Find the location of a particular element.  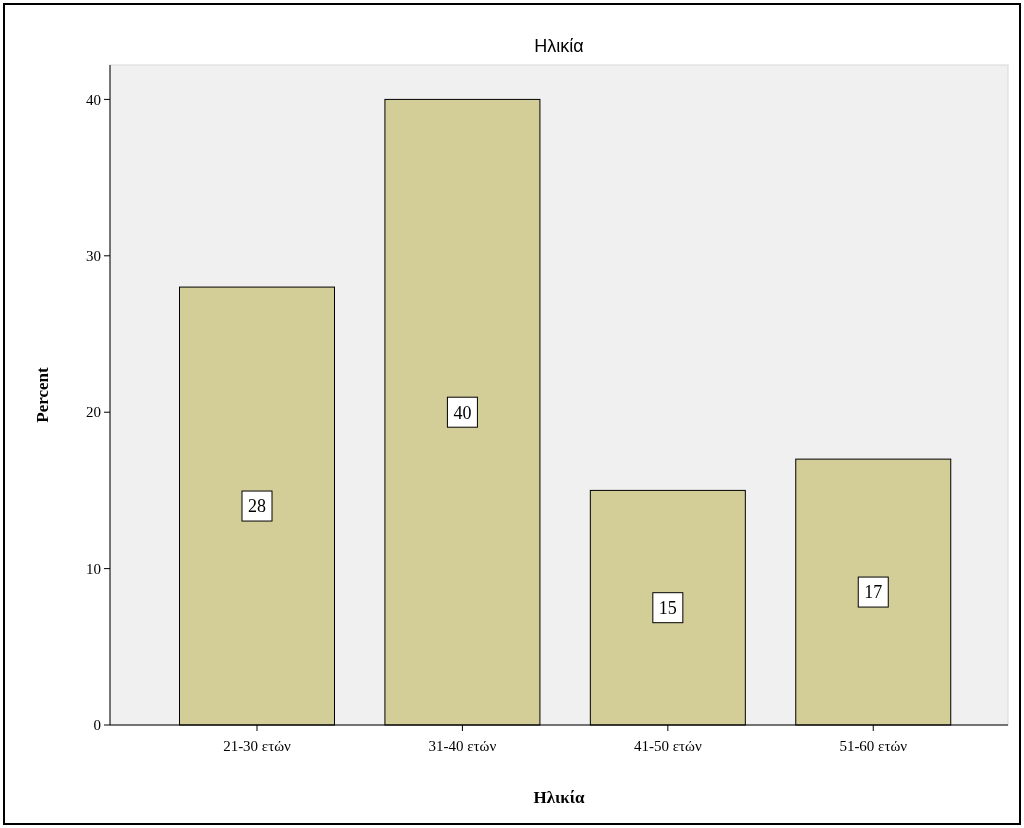

data-label: 15 is located at coordinates (667, 608).